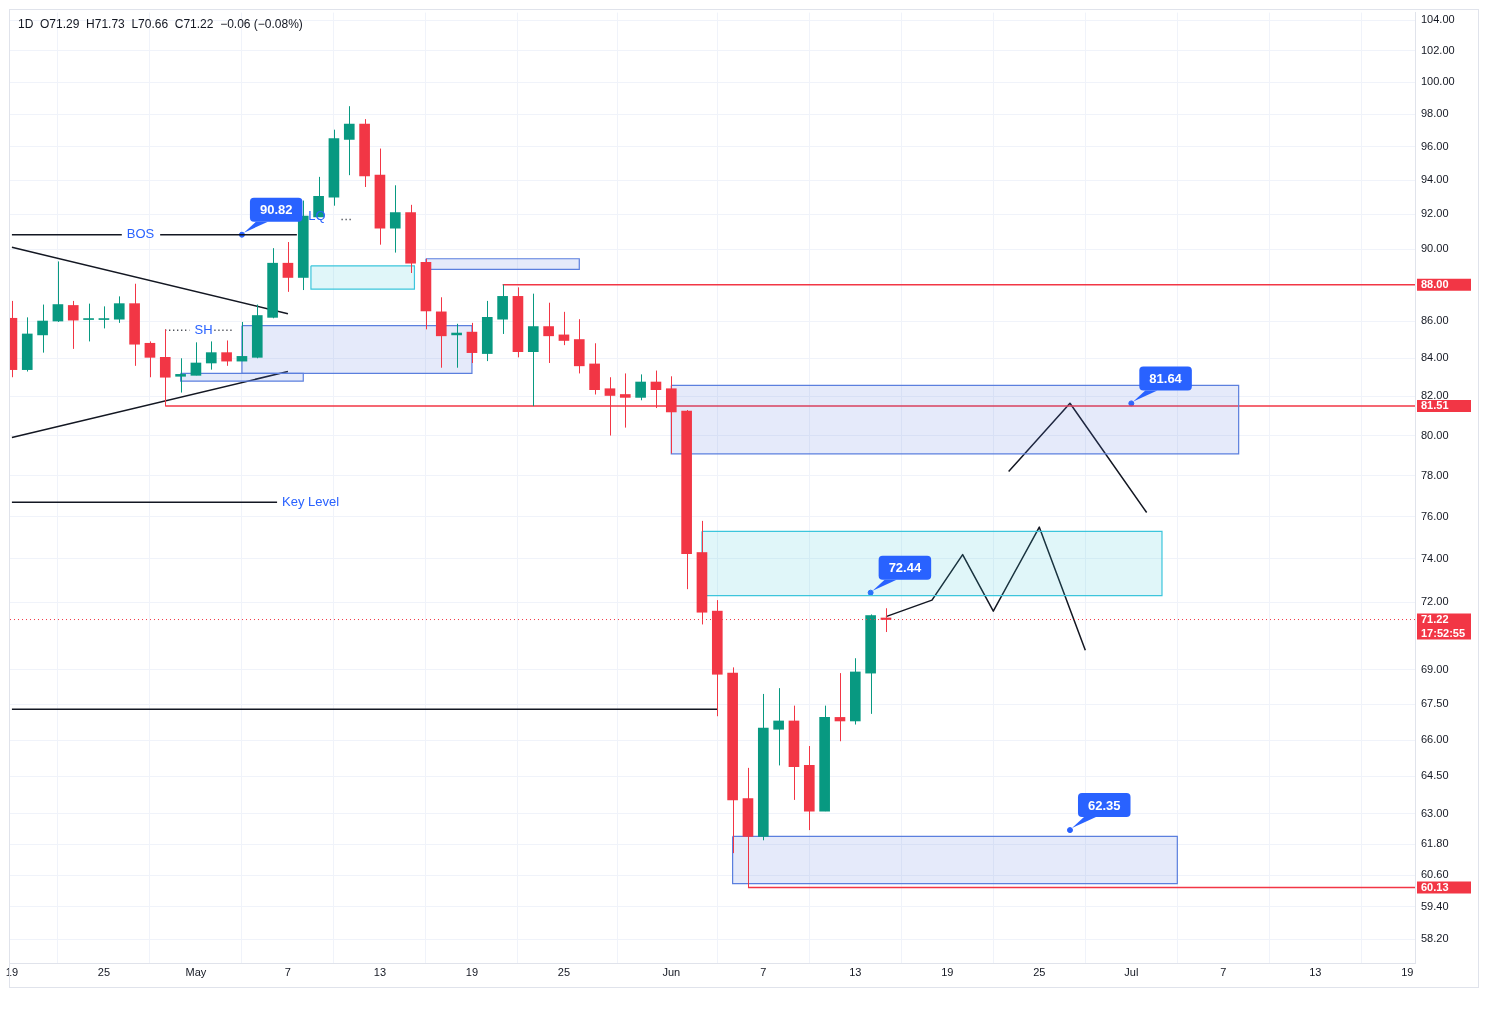 The width and height of the screenshot is (1487, 1021). What do you see at coordinates (1435, 434) in the screenshot?
I see `y-tick-label: 80.00` at bounding box center [1435, 434].